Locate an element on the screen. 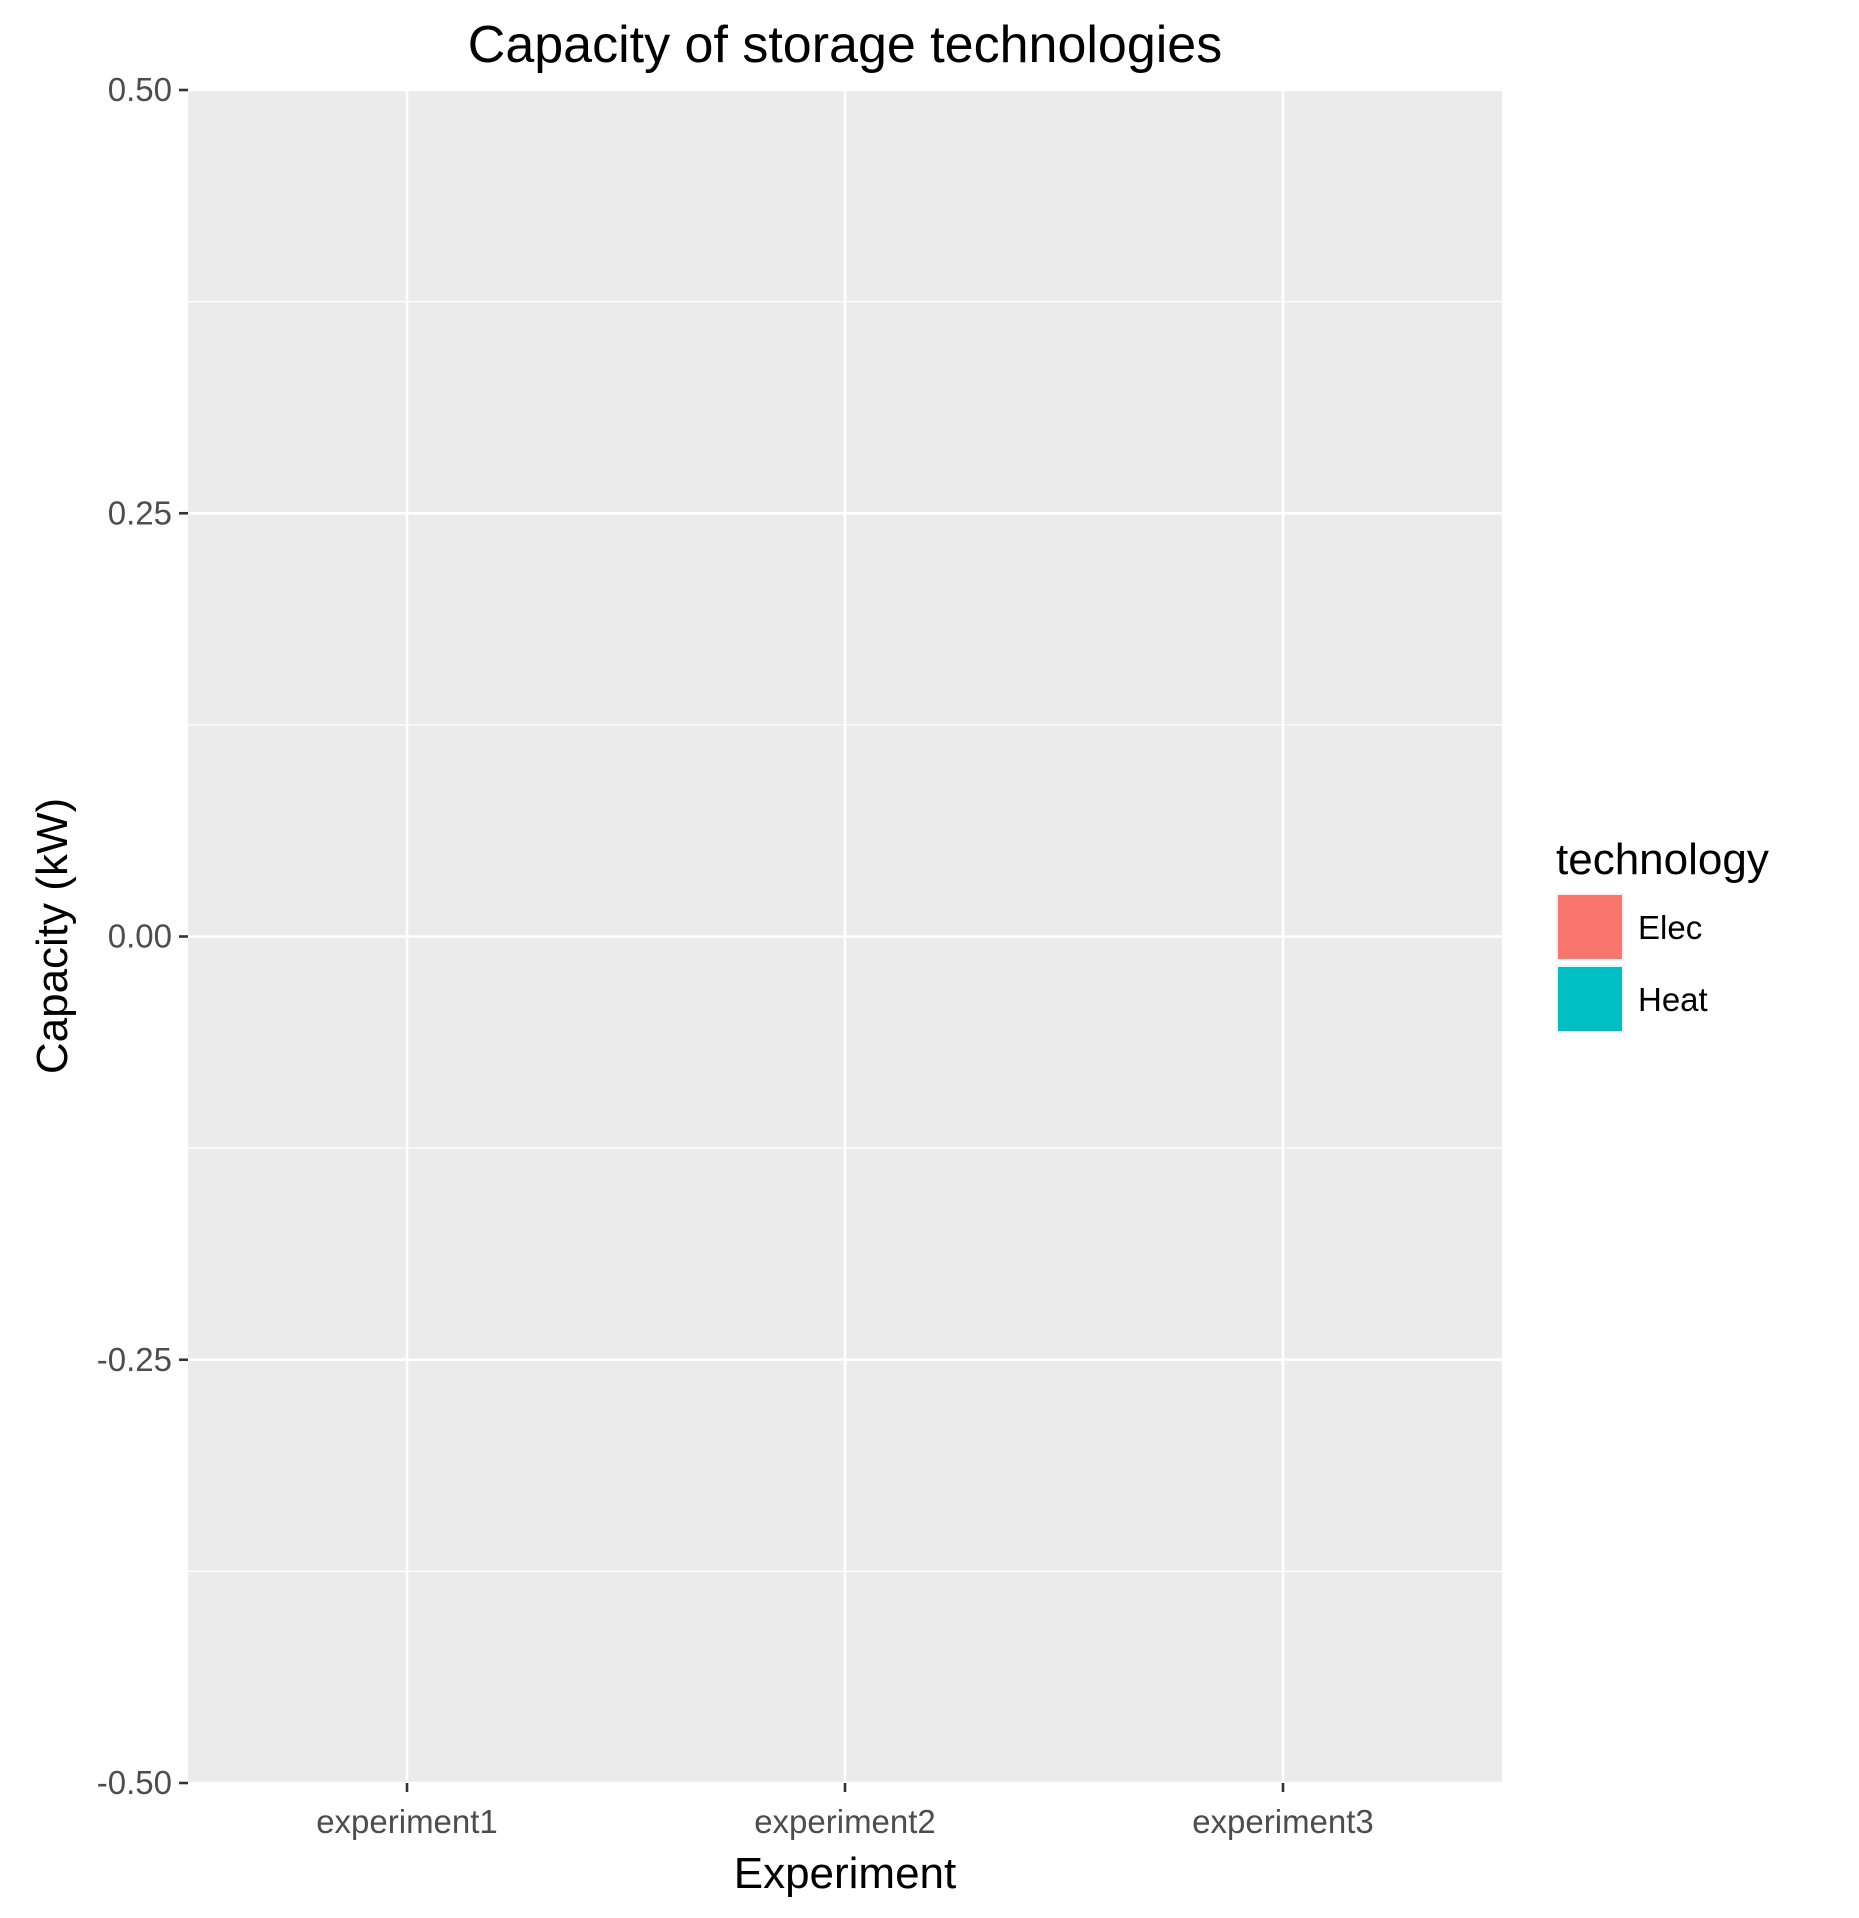  x-tick-label: experiment1 is located at coordinates (407, 1821).